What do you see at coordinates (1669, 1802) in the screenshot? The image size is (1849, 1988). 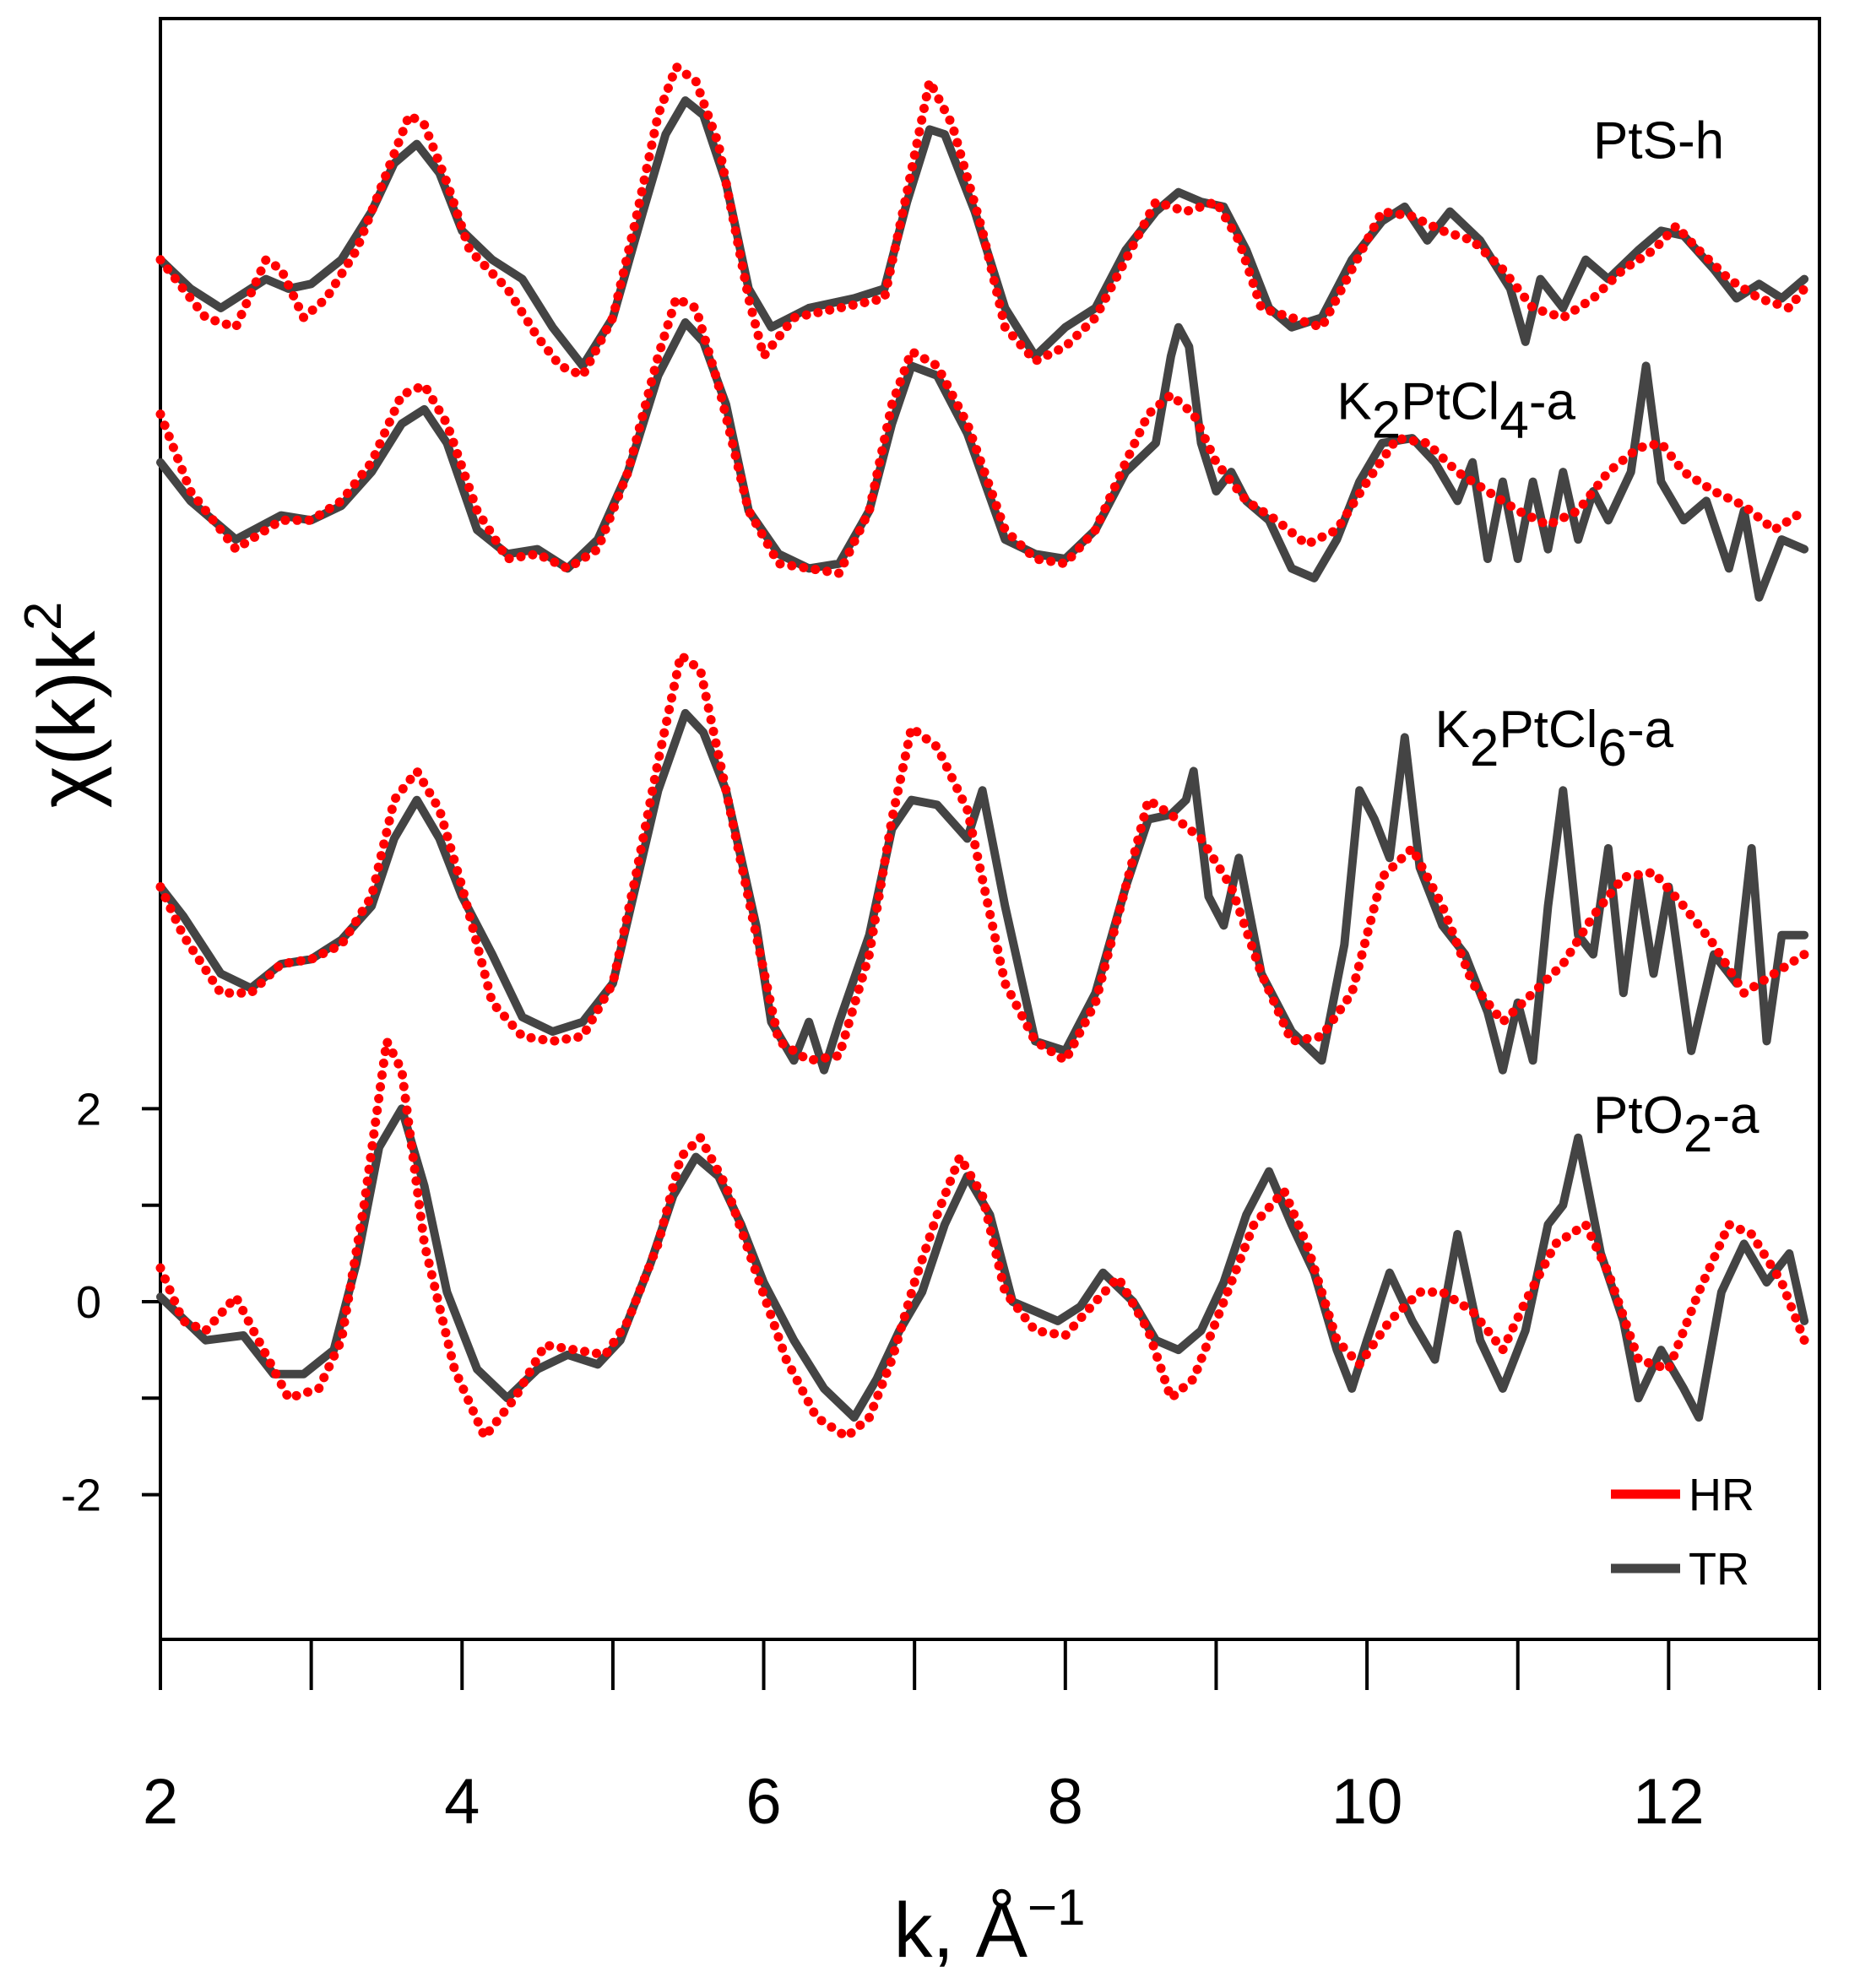 I see `x-tick-label: 12` at bounding box center [1669, 1802].